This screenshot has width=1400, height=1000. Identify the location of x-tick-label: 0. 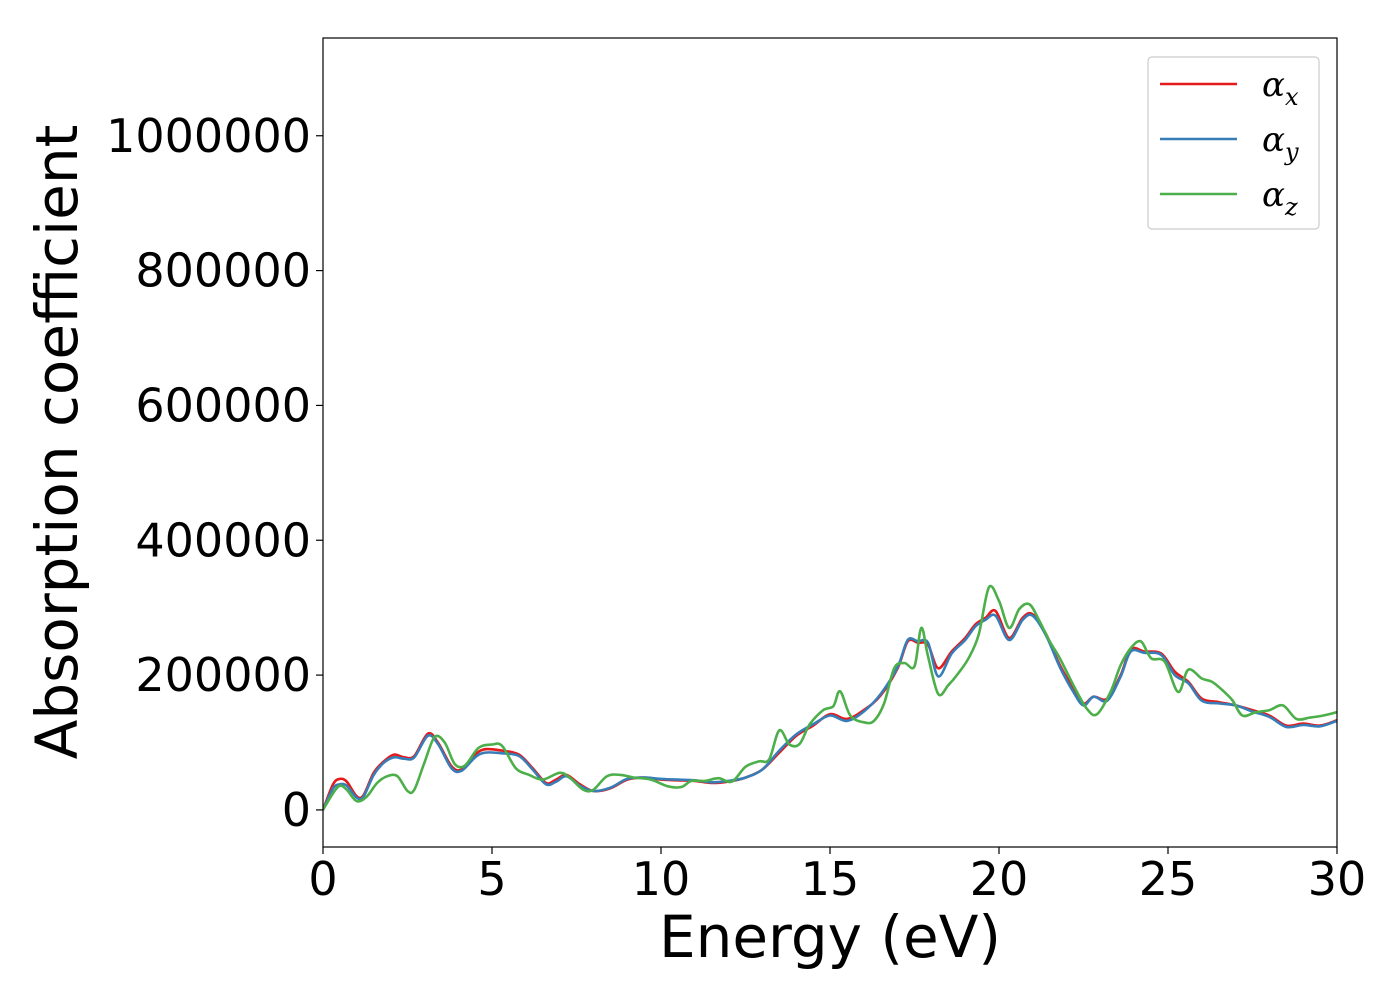
(322, 879).